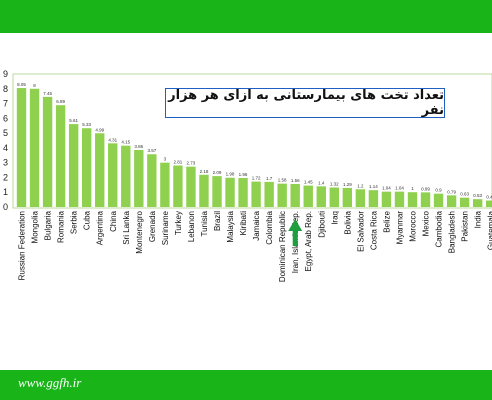 Image resolution: width=492 pixels, height=400 pixels. I want to click on bar-value-label: 5.61, so click(73, 120).